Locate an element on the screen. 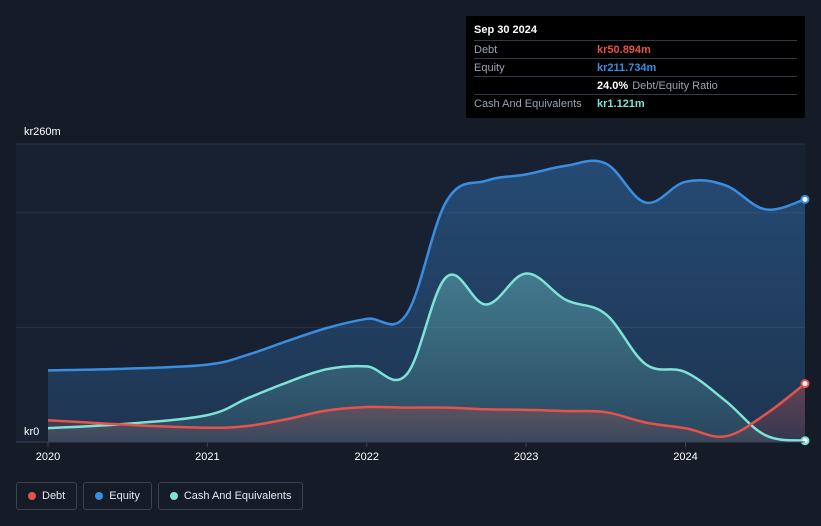 The image size is (821, 526). legend-dot-cash is located at coordinates (173, 496).